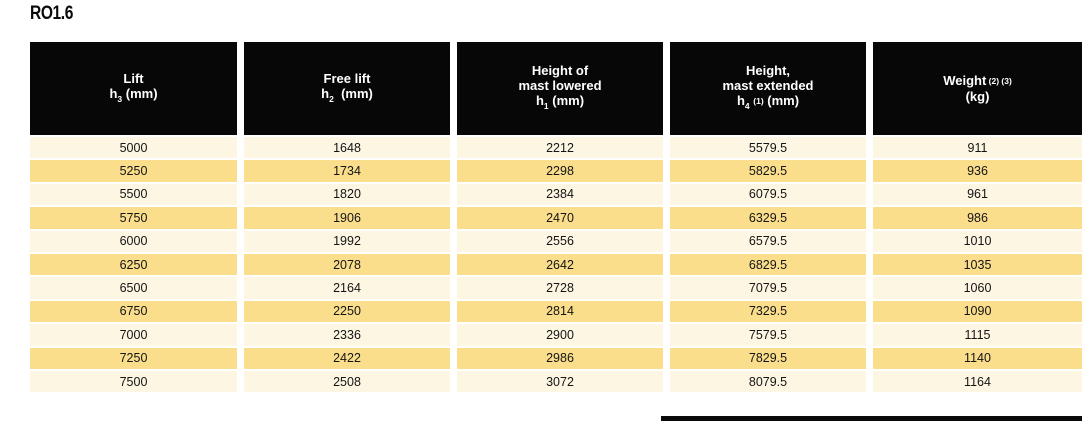 Image resolution: width=1082 pixels, height=421 pixels. What do you see at coordinates (350, 334) in the screenshot?
I see `cell-free-lift: 2336` at bounding box center [350, 334].